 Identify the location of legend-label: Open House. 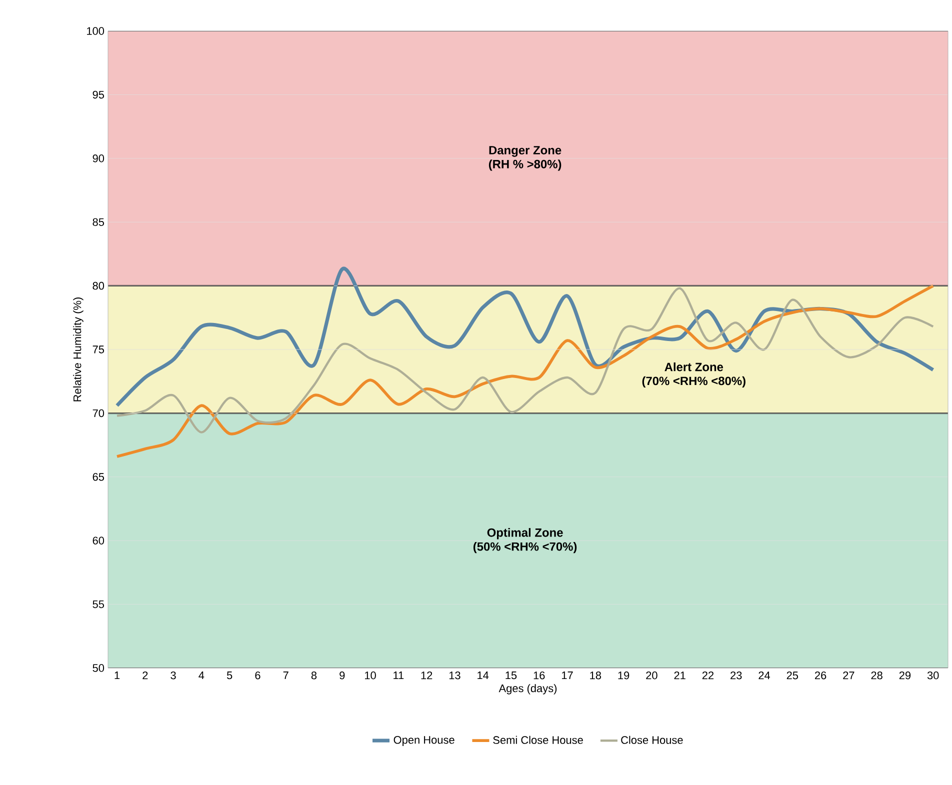
(424, 741).